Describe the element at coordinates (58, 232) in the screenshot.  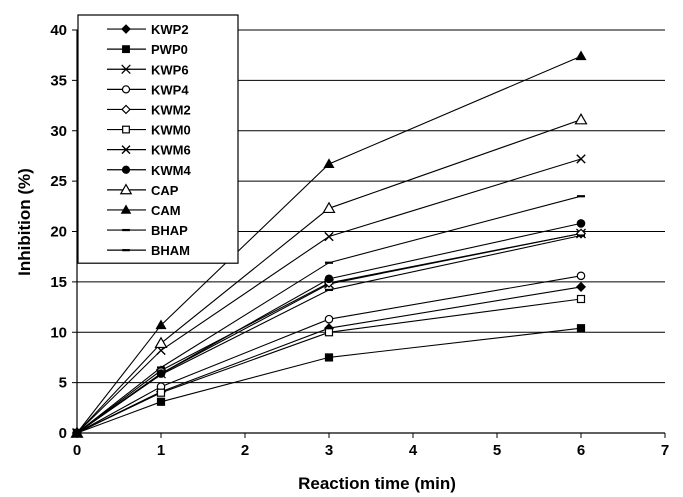
I see `y-tick-label-20: 20` at that location.